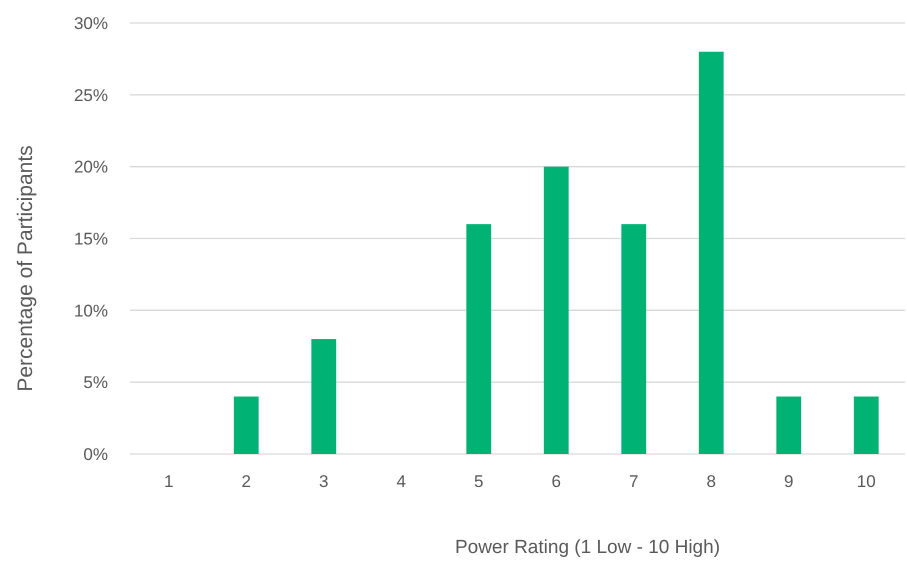 The width and height of the screenshot is (907, 567). What do you see at coordinates (711, 481) in the screenshot?
I see `x-tick-label: 8` at bounding box center [711, 481].